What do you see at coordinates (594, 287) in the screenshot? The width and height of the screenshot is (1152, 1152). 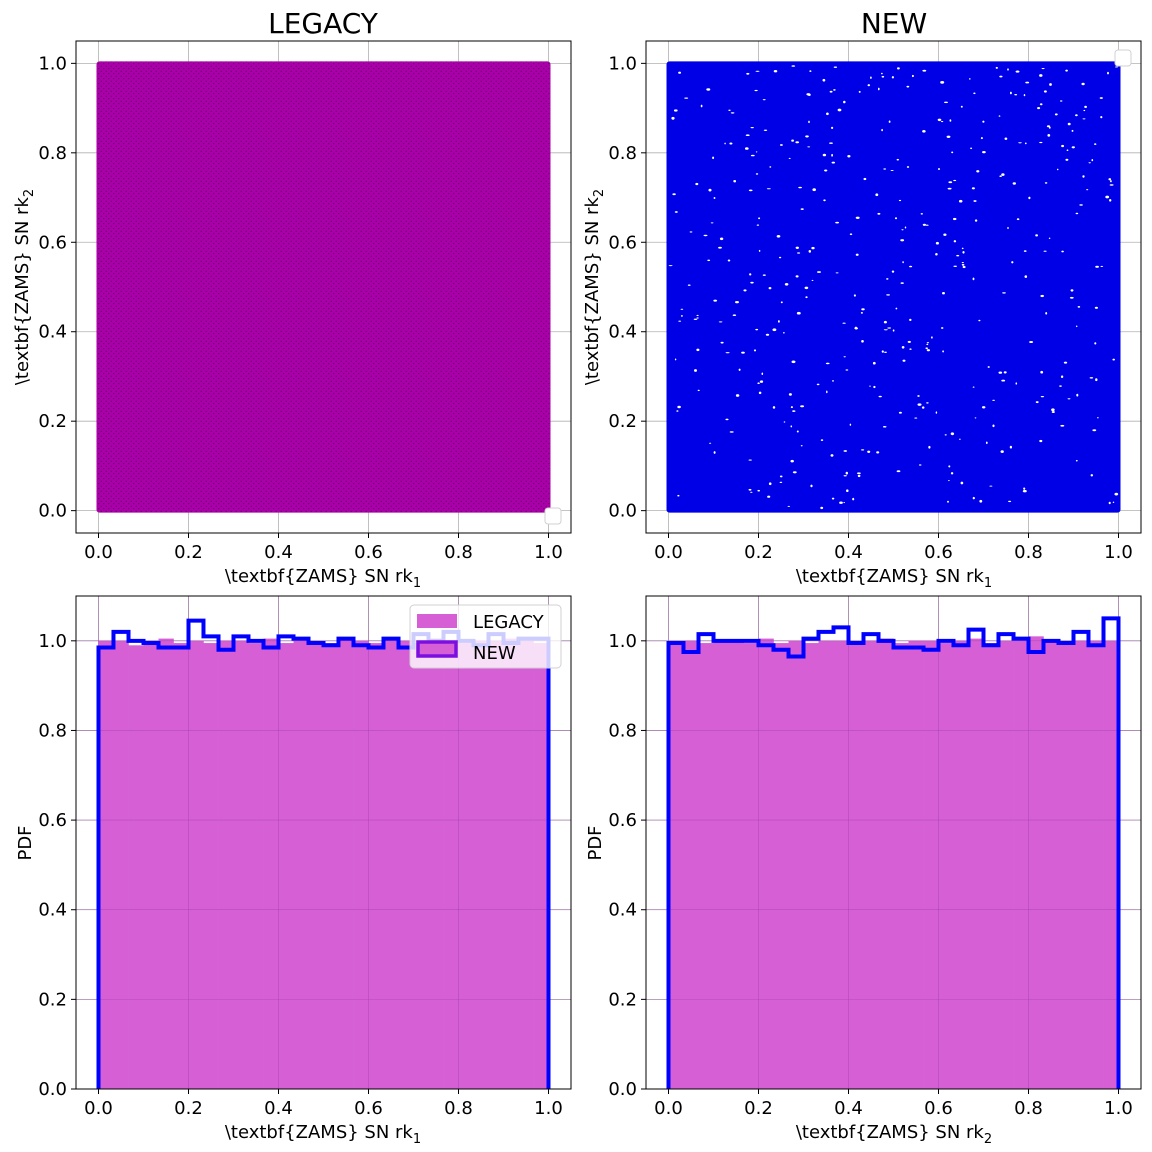 I see `new-scatter-y-label: \textbf{ZAMS} SN rk2` at bounding box center [594, 287].